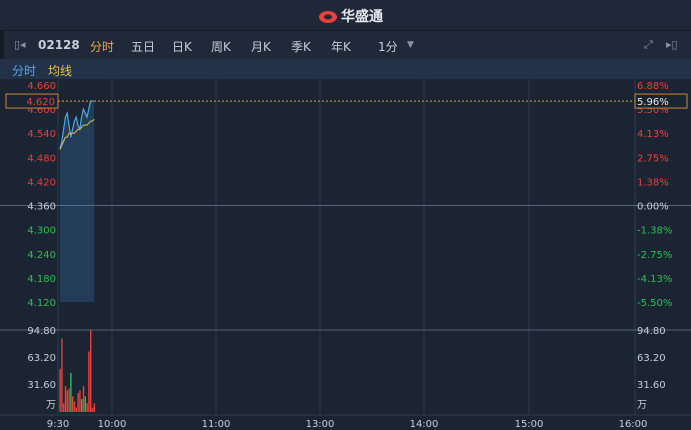 The width and height of the screenshot is (691, 430). Describe the element at coordinates (653, 86) in the screenshot. I see `pct-tick: 6.88%` at that location.